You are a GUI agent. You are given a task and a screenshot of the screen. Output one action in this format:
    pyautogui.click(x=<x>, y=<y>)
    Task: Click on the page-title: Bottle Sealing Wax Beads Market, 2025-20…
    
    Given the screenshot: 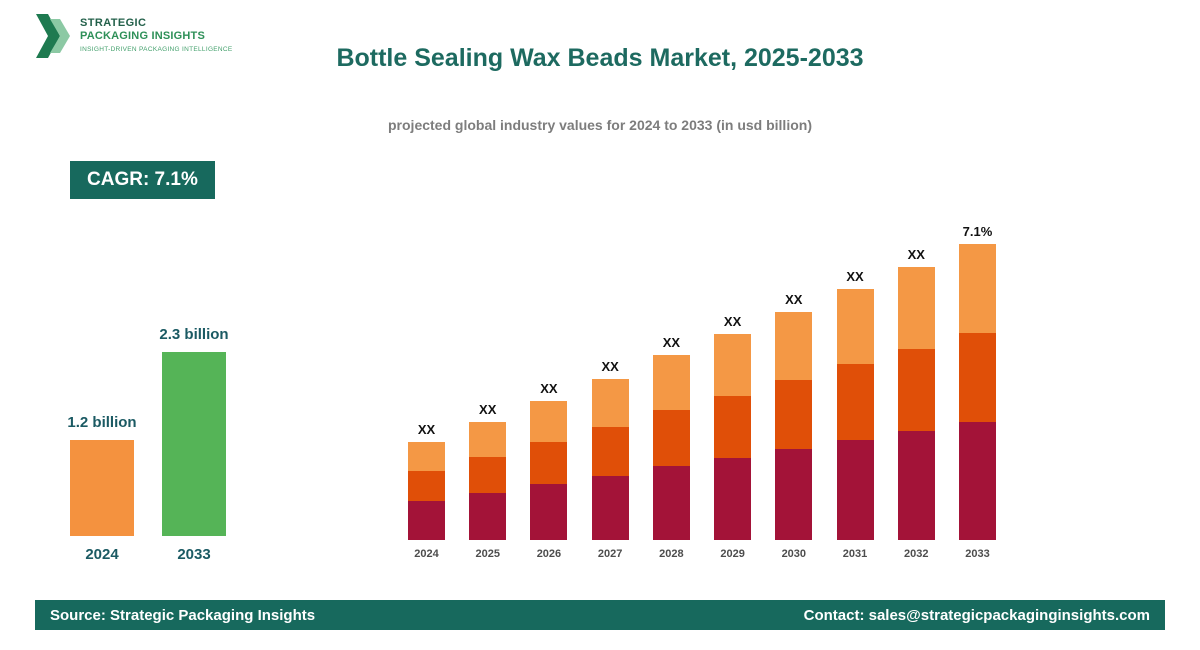 What is the action you would take?
    pyautogui.click(x=600, y=58)
    